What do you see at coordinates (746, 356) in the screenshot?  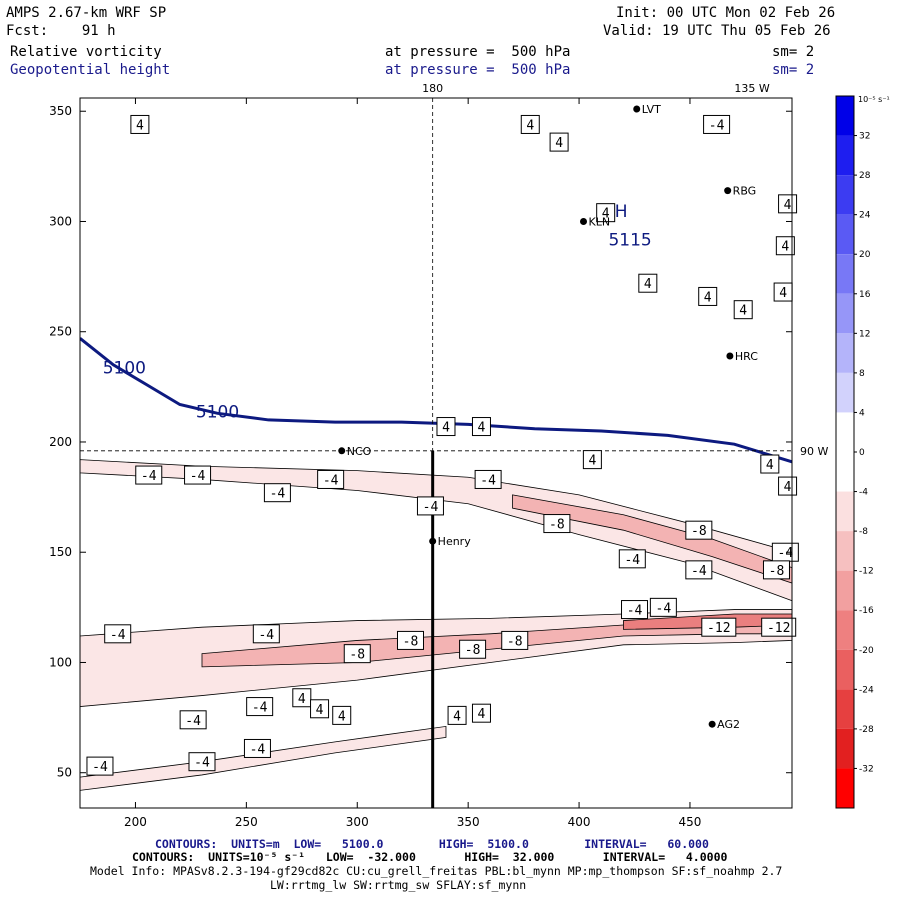 I see `station-label: HRC` at bounding box center [746, 356].